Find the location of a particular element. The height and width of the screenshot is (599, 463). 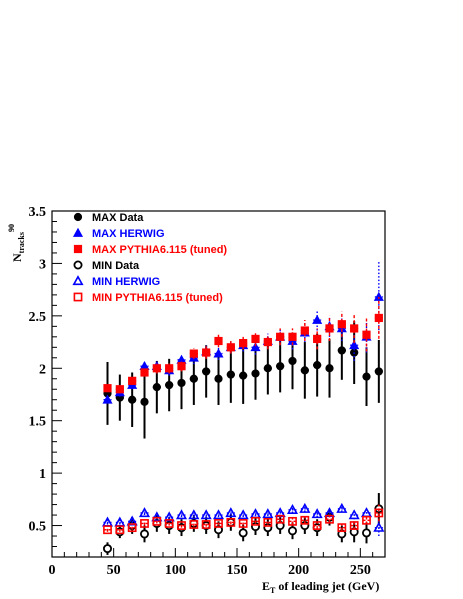

y-axis-title-sup: 90 is located at coordinates (11, 228).